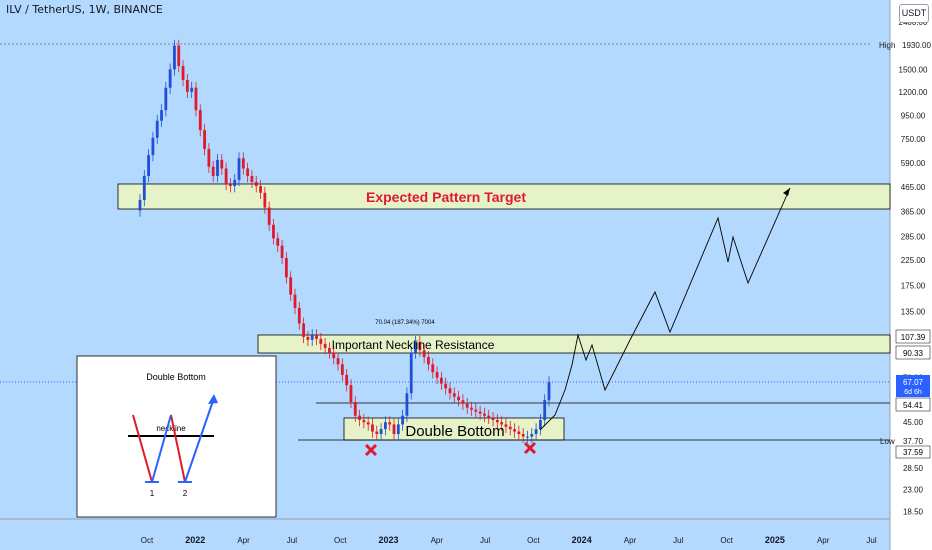  What do you see at coordinates (913, 286) in the screenshot?
I see `price-tick-label: 175.00` at bounding box center [913, 286].